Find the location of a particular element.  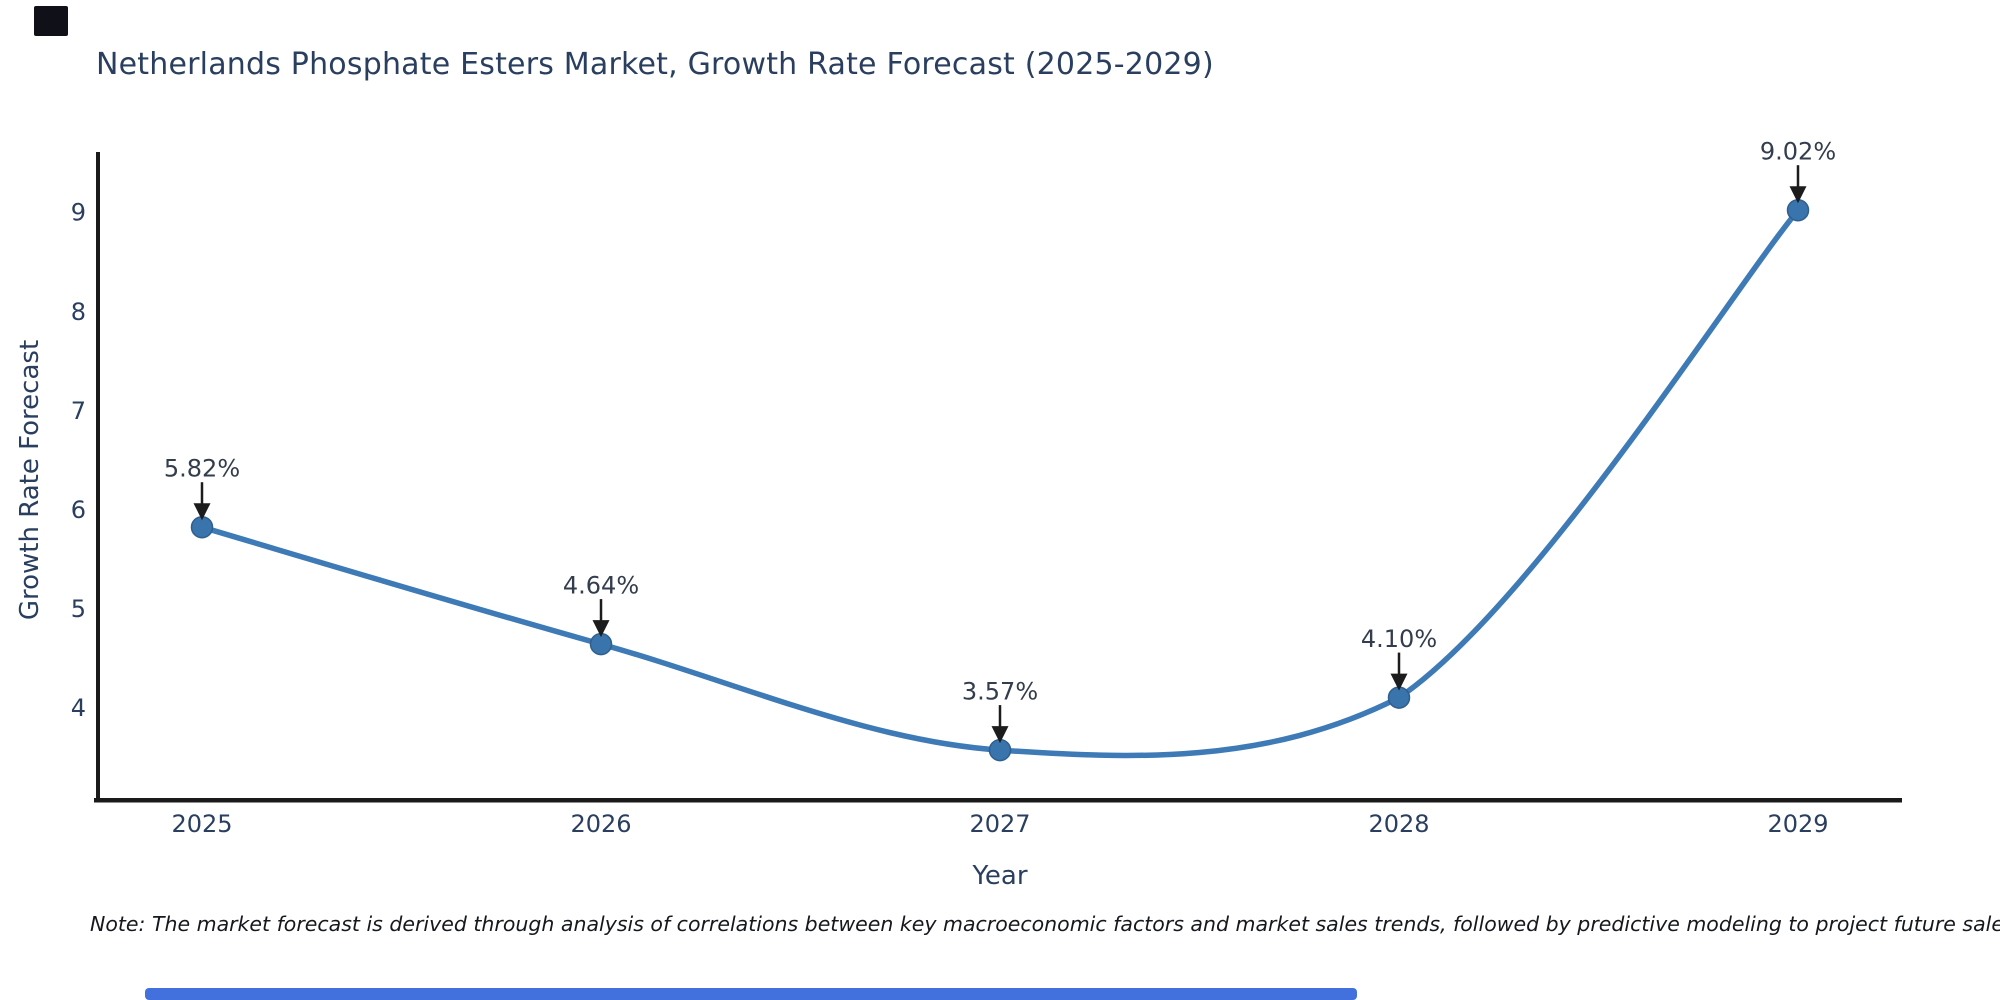

y-tick-label: 4 is located at coordinates (78, 708).